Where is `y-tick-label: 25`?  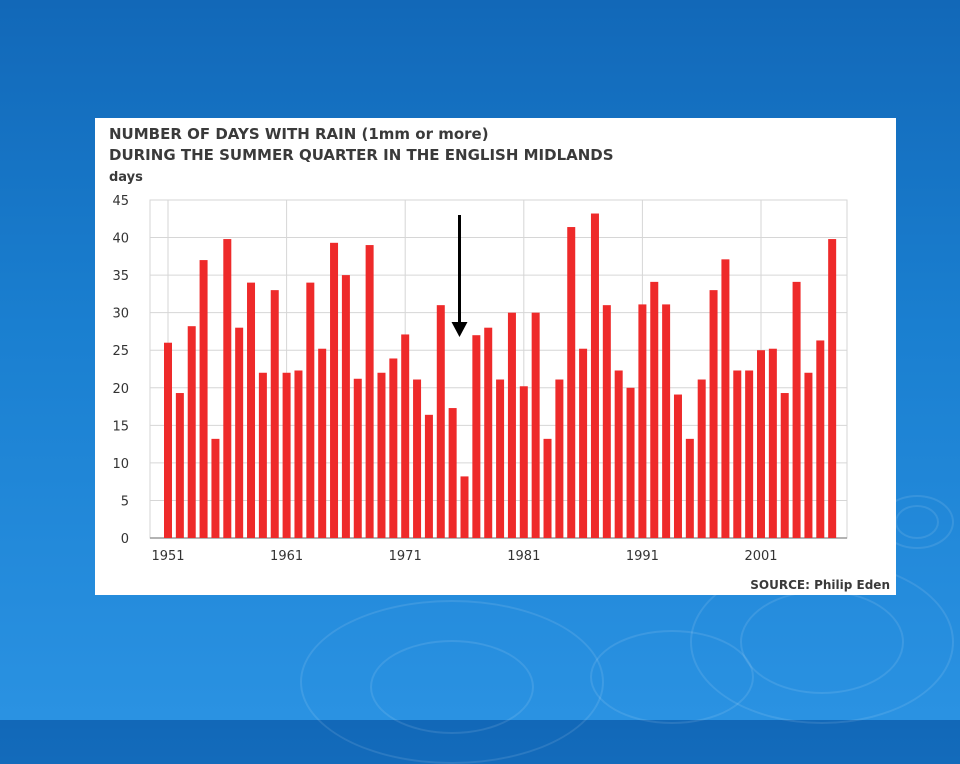 y-tick-label: 25 is located at coordinates (120, 351).